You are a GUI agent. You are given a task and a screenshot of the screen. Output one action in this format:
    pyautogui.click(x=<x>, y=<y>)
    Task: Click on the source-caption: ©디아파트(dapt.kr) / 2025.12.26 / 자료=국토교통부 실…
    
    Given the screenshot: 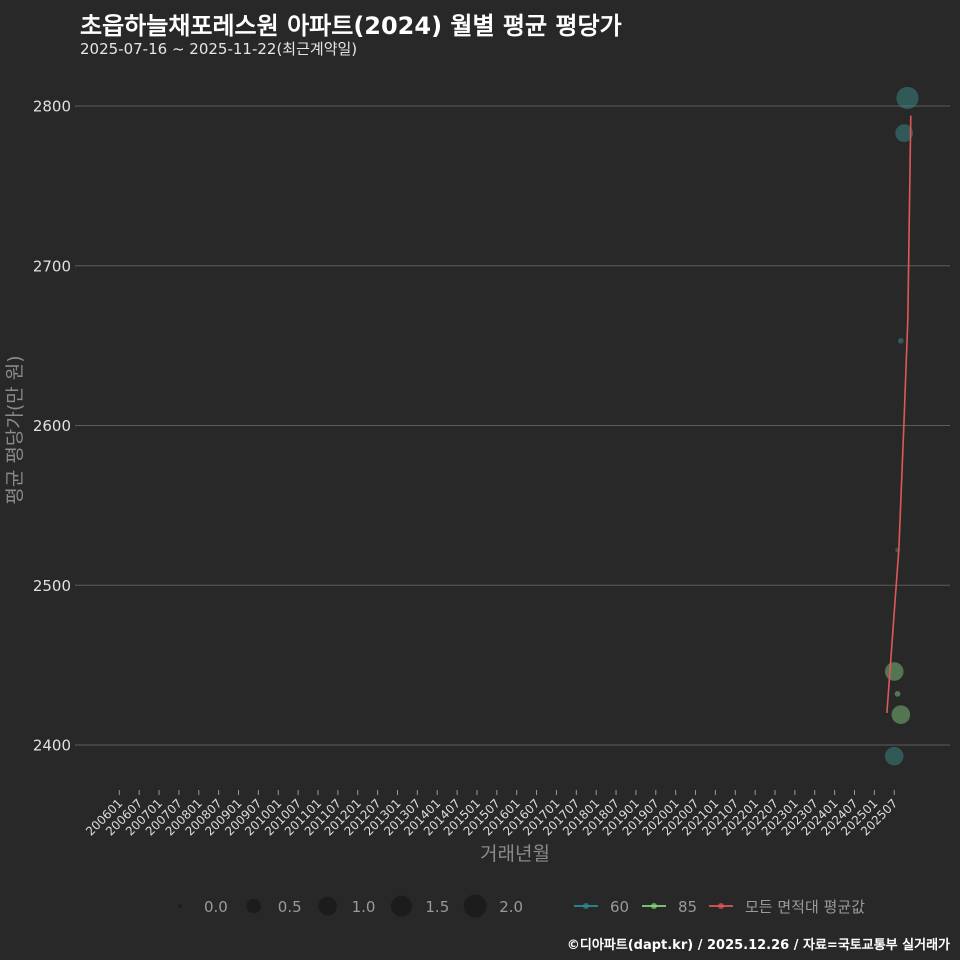 What is the action you would take?
    pyautogui.click(x=758, y=945)
    